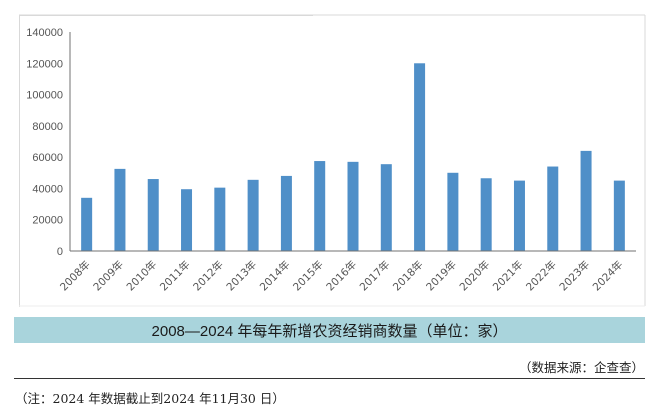  What do you see at coordinates (581, 367) in the screenshot?
I see `data-source: （数据来源：企查查）` at bounding box center [581, 367].